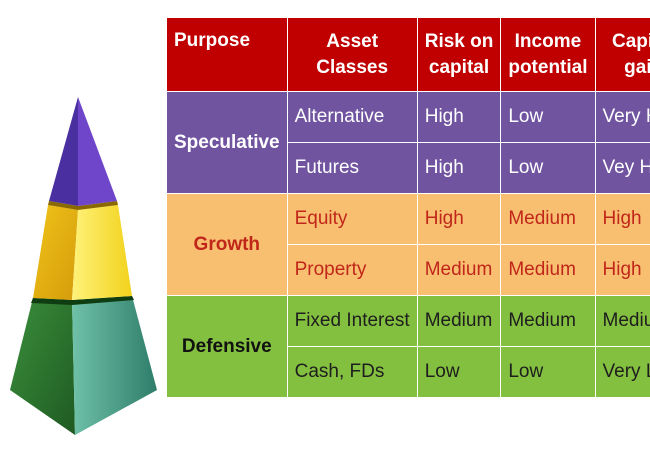 This screenshot has width=650, height=450. I want to click on cell-asset: Property, so click(352, 270).